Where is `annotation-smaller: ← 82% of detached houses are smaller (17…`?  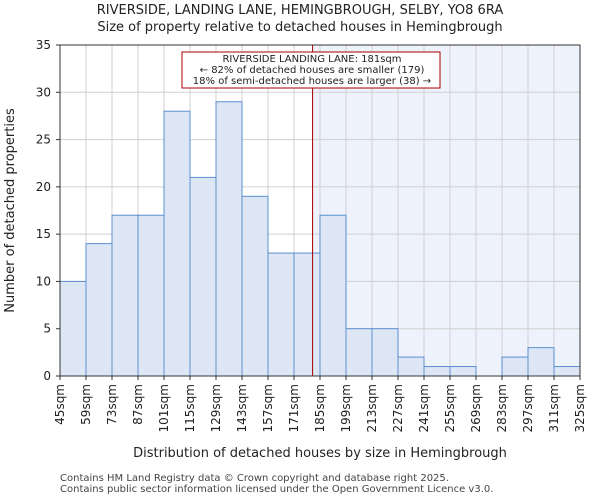
annotation-smaller: ← 82% of detached houses are smaller (17… is located at coordinates (312, 70).